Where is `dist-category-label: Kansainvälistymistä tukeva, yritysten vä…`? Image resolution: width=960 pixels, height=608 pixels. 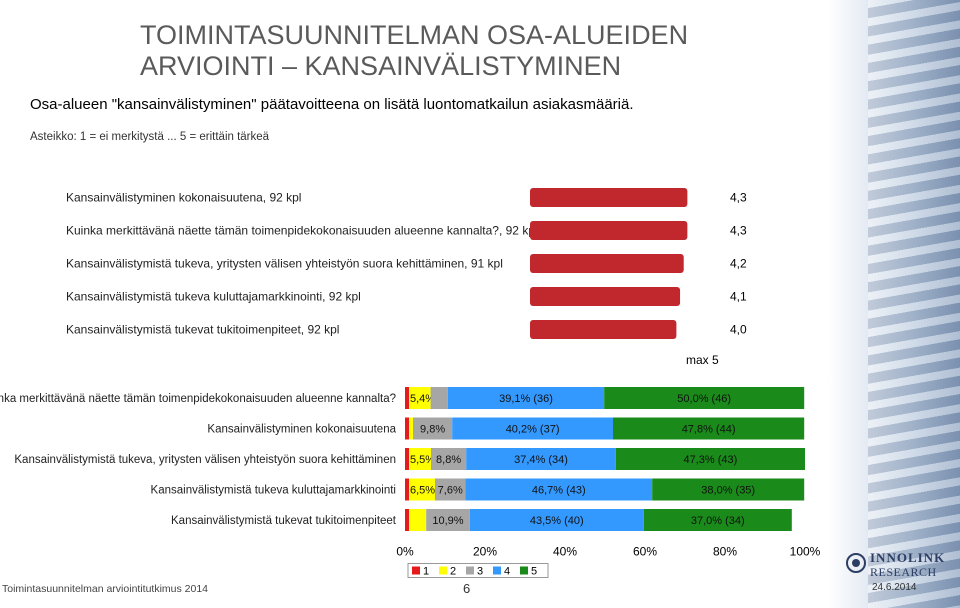 dist-category-label: Kansainvälistymistä tukeva, yritysten vä… is located at coordinates (205, 460).